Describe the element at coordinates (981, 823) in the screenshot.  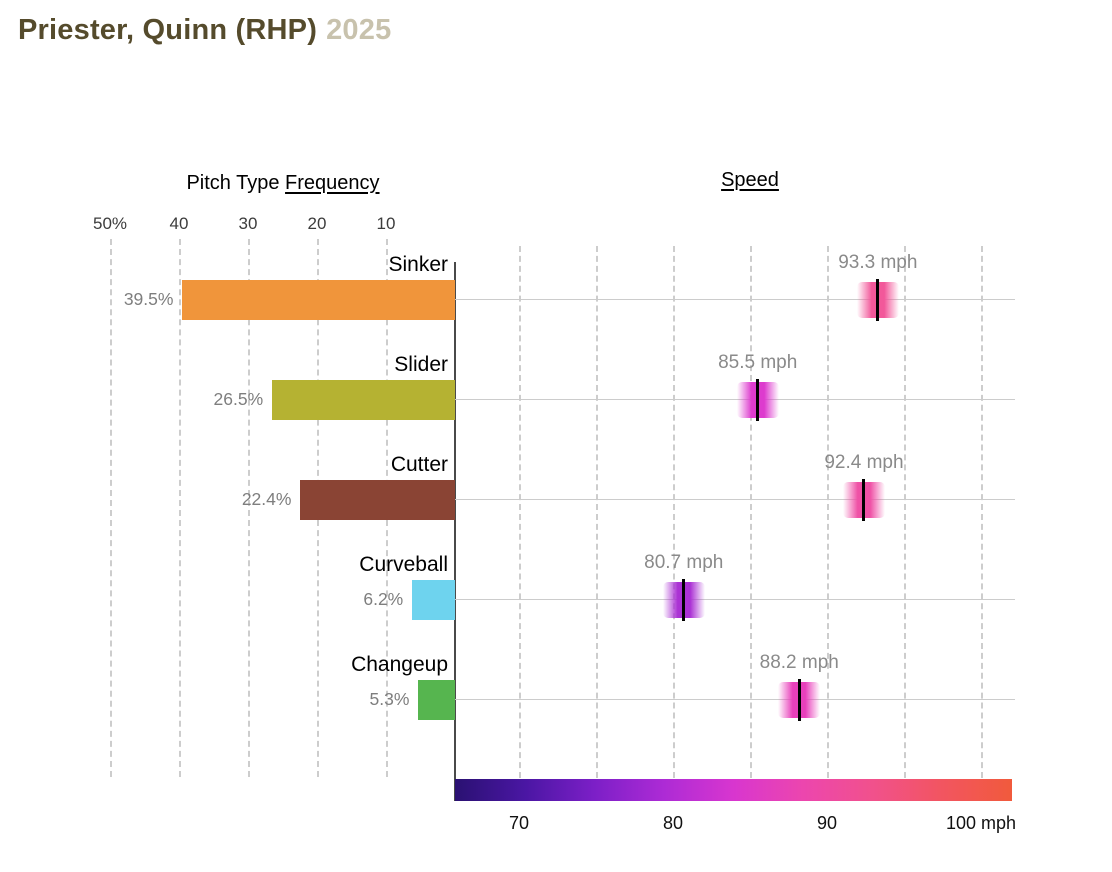
I see `speed-axis-tick-label: 100 mph` at that location.